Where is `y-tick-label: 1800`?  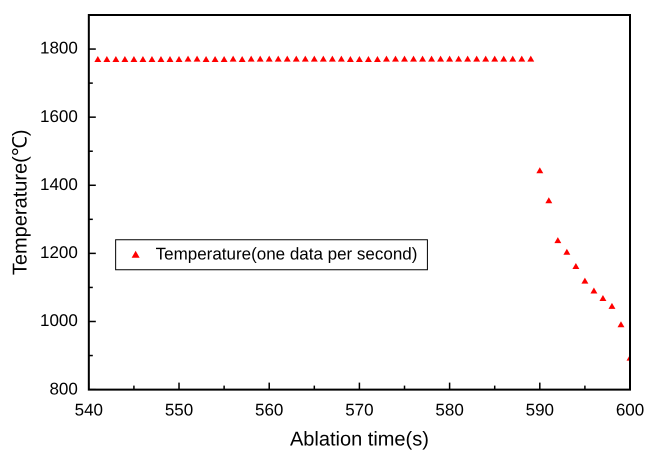
y-tick-label: 1800 is located at coordinates (59, 48).